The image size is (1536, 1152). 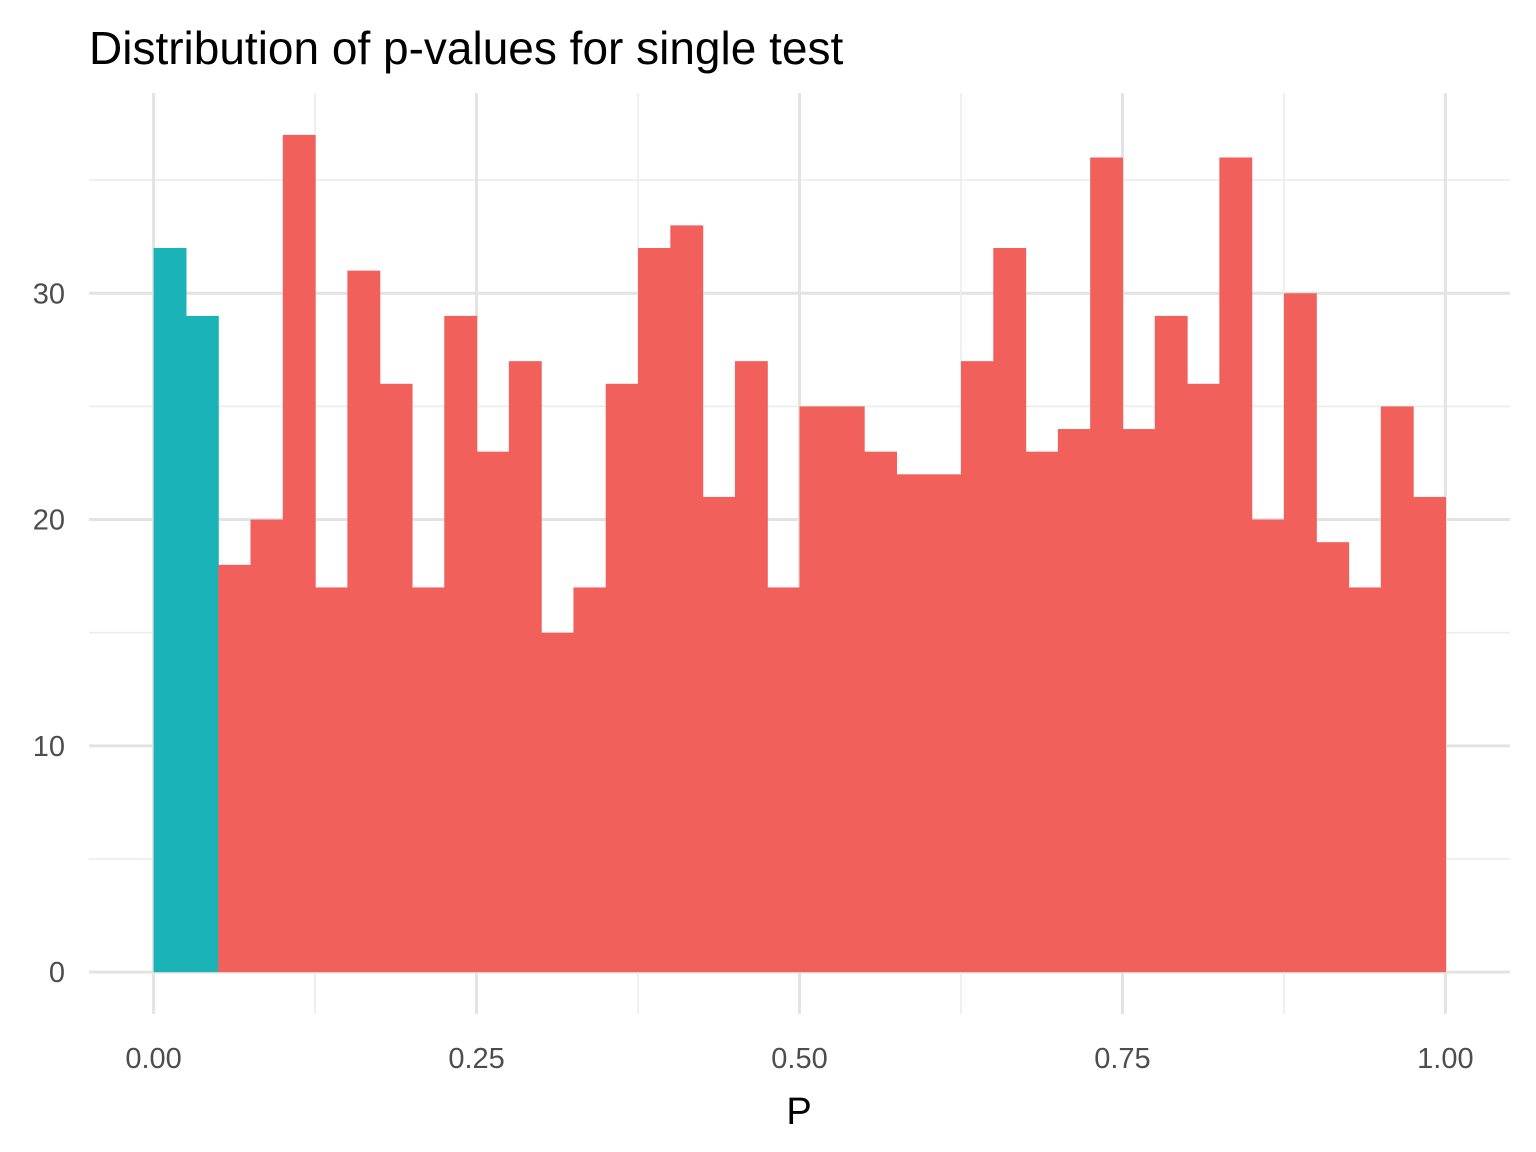 I want to click on y-tick-label: 20, so click(x=49, y=521).